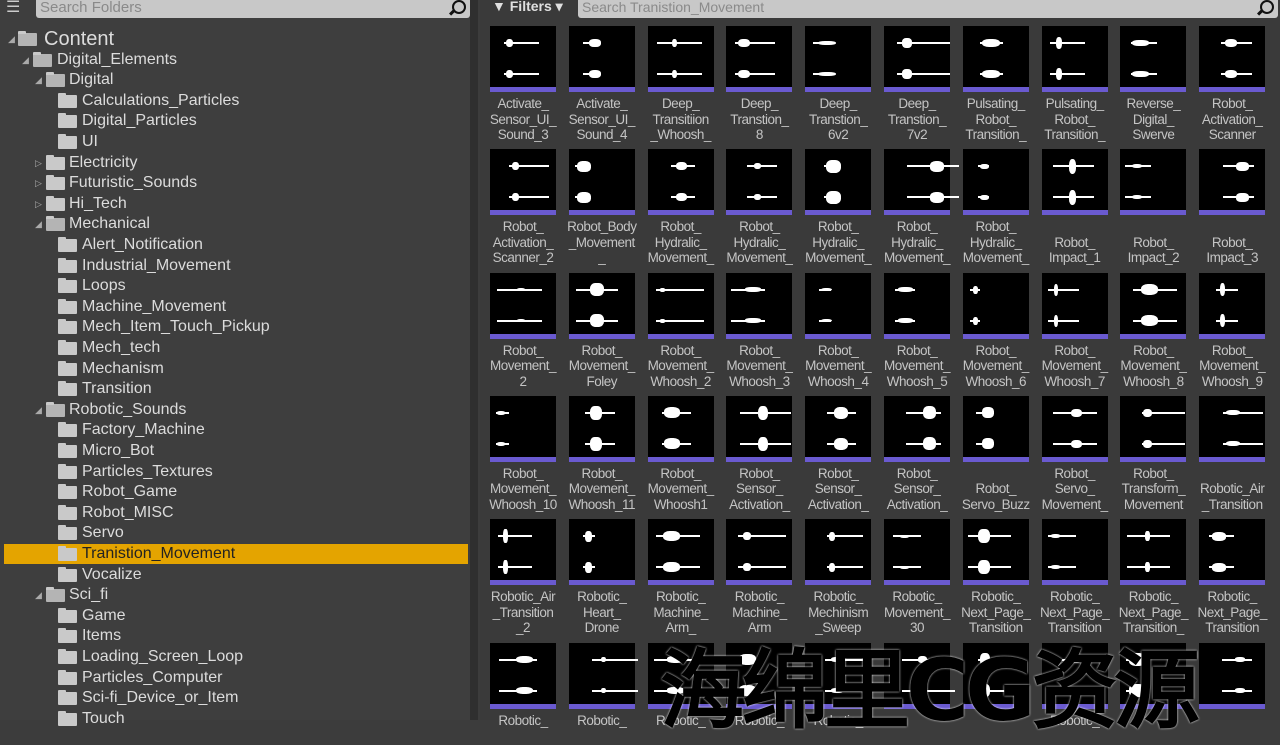 This screenshot has height=745, width=1280. Describe the element at coordinates (236, 595) in the screenshot. I see `tree-item: ◢ Sci_fi` at that location.